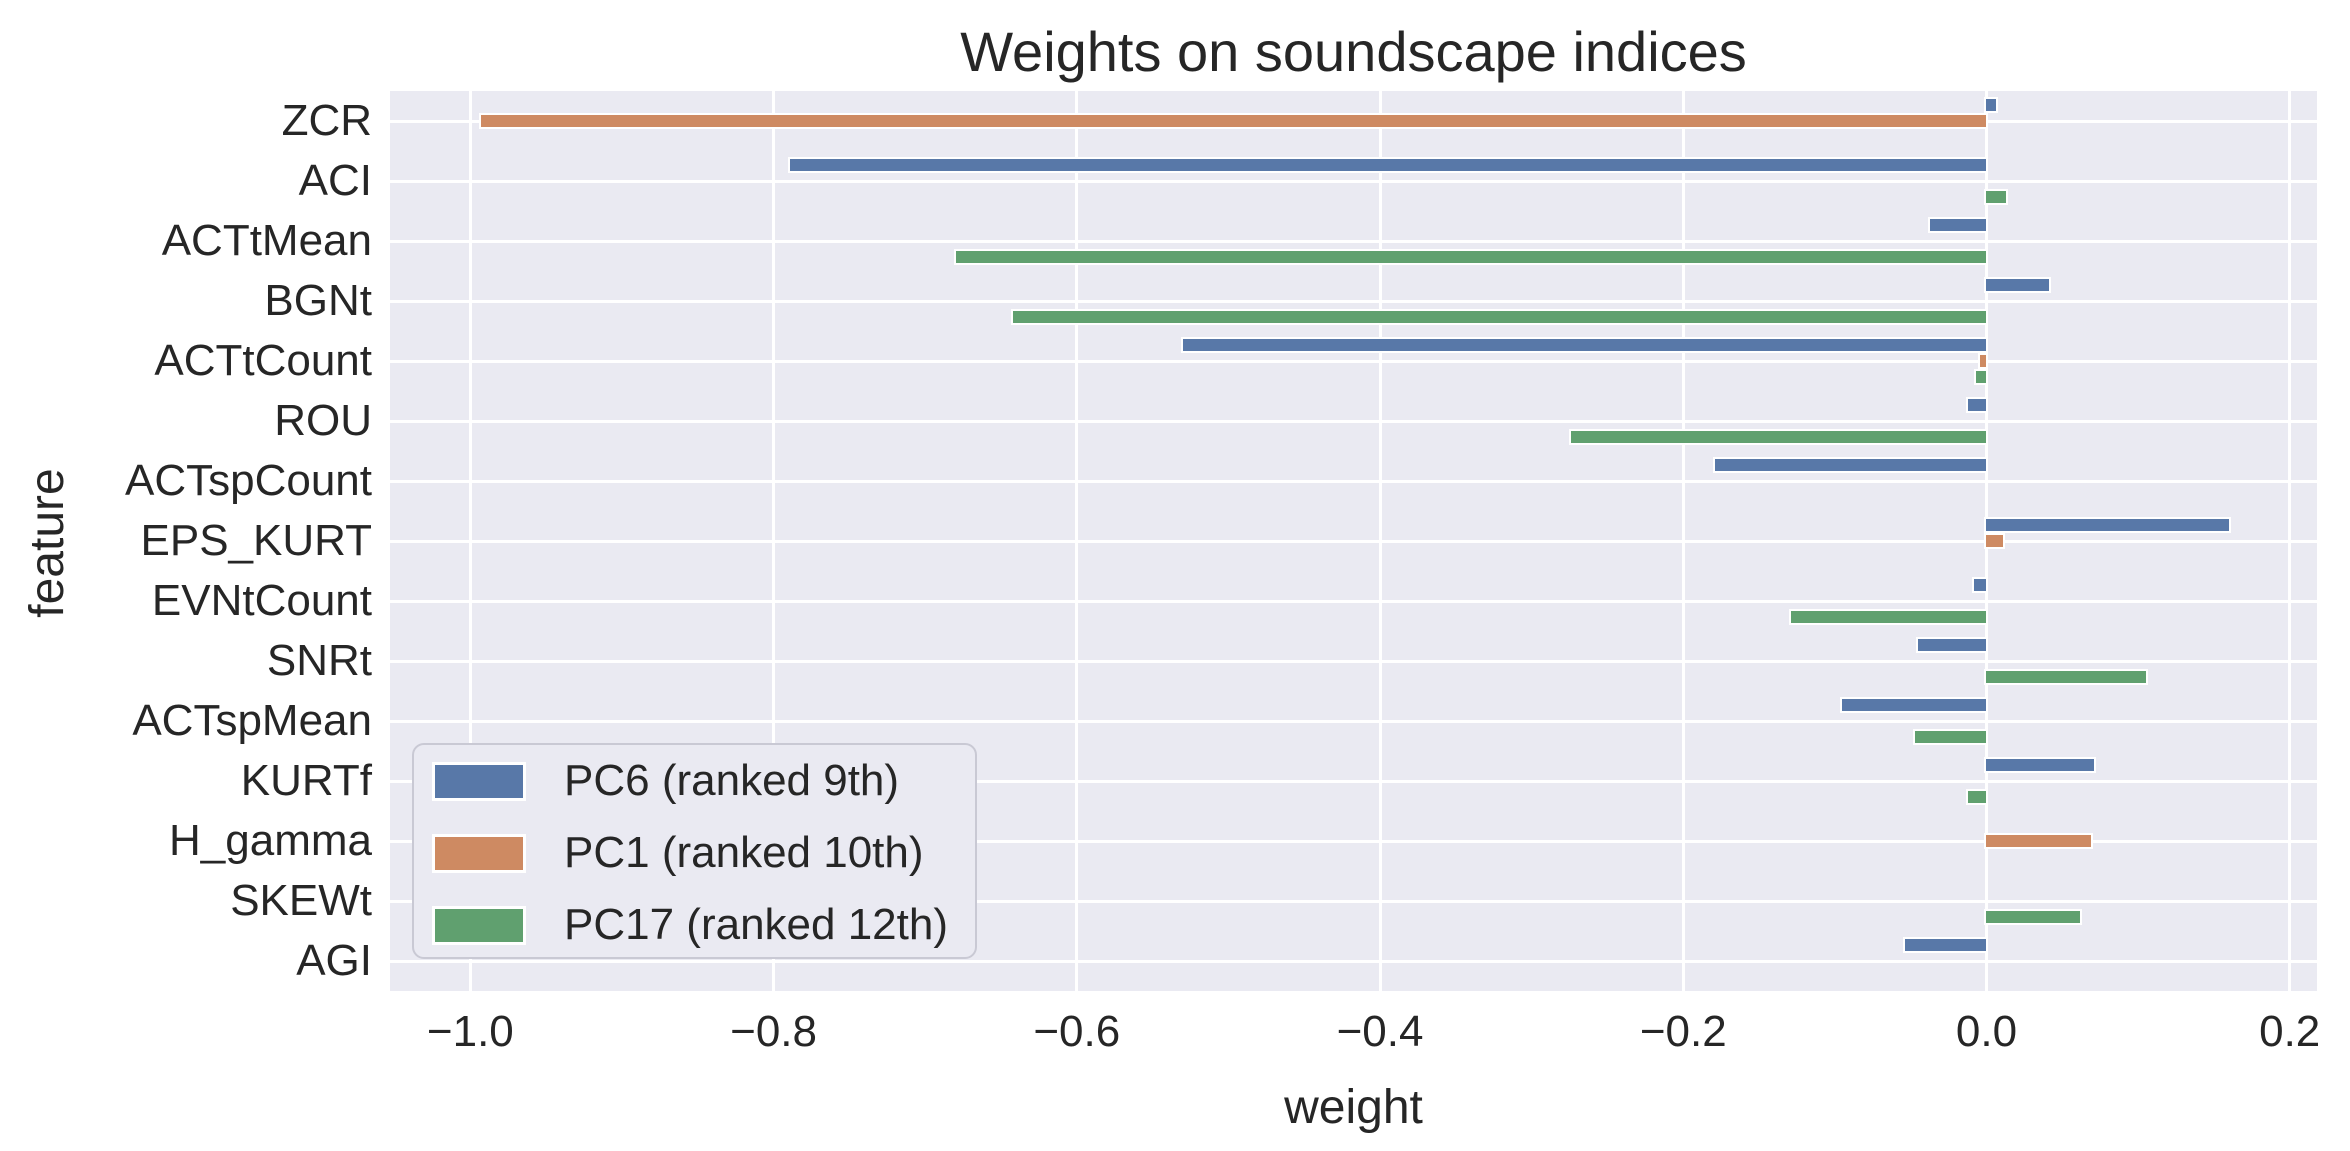  I want to click on legend-label: PC17 (ranked 12th), so click(756, 924).